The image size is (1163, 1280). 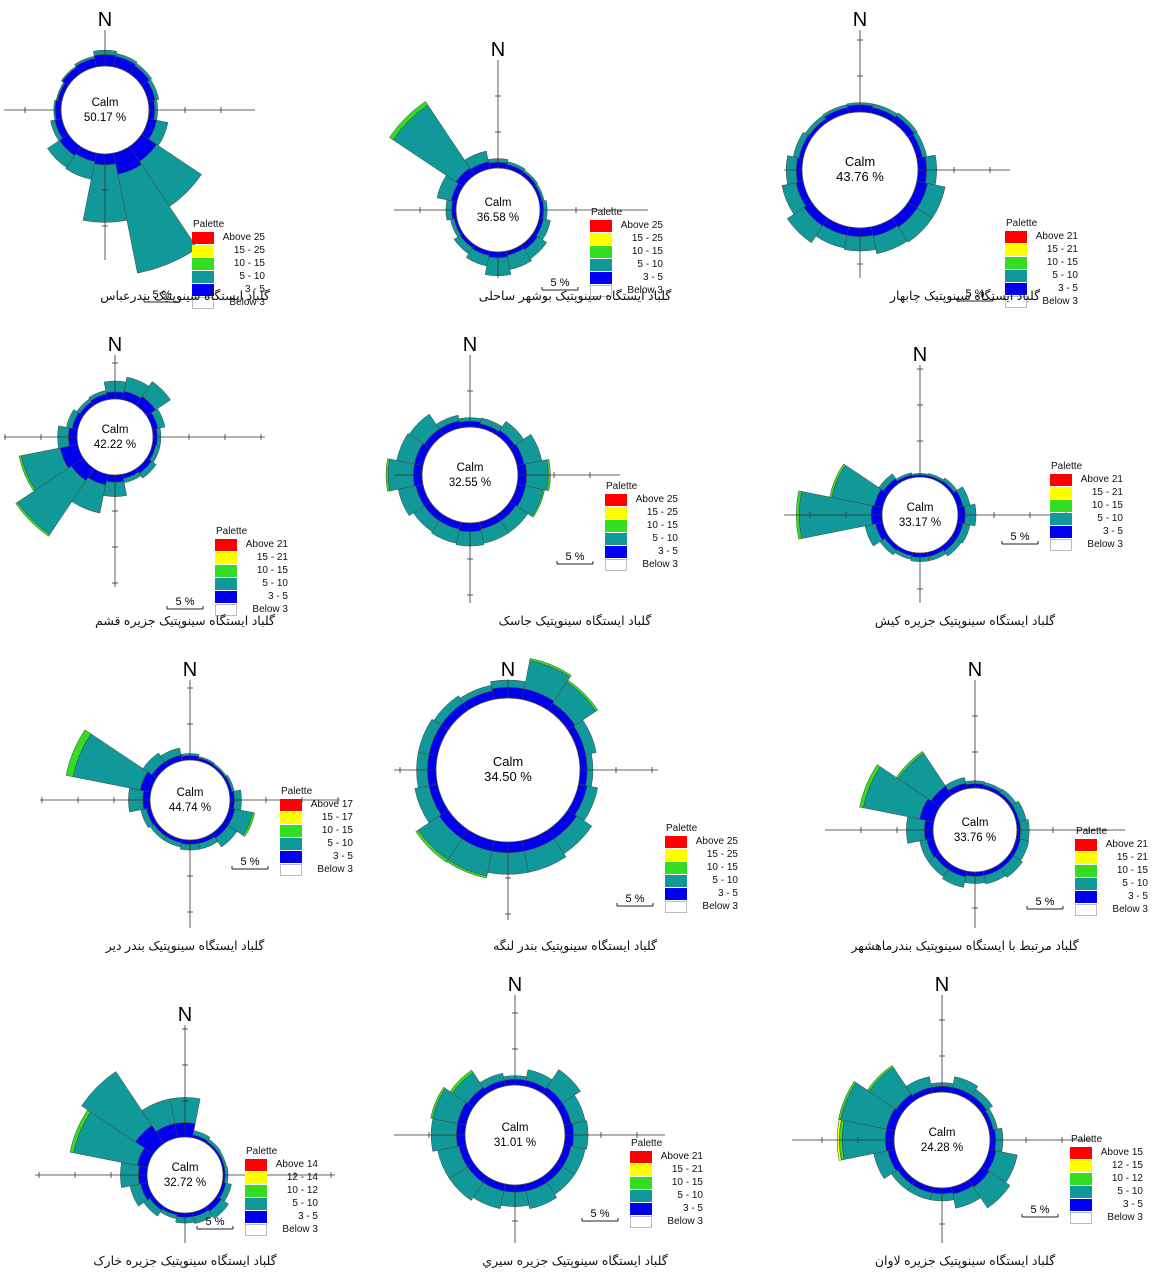 What do you see at coordinates (124, 161) in the screenshot?
I see `sector-group` at bounding box center [124, 161].